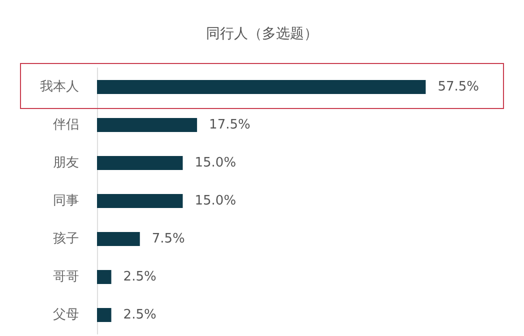 This screenshot has width=524, height=336. I want to click on y-tick-label: 同事, so click(66, 201).